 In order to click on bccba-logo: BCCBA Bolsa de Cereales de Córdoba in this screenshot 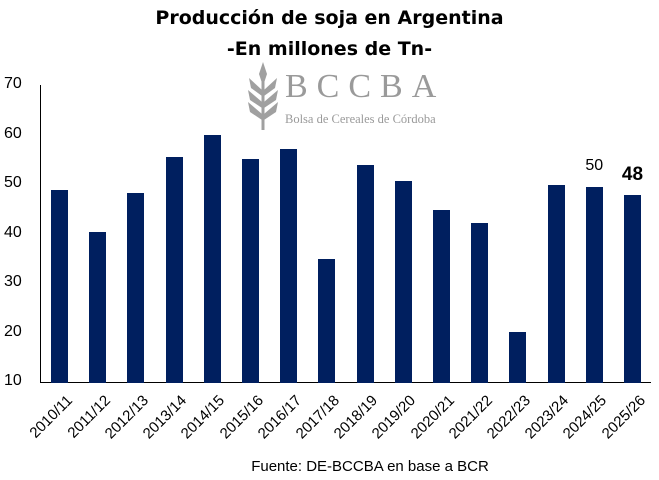, I will do `click(345, 95)`.